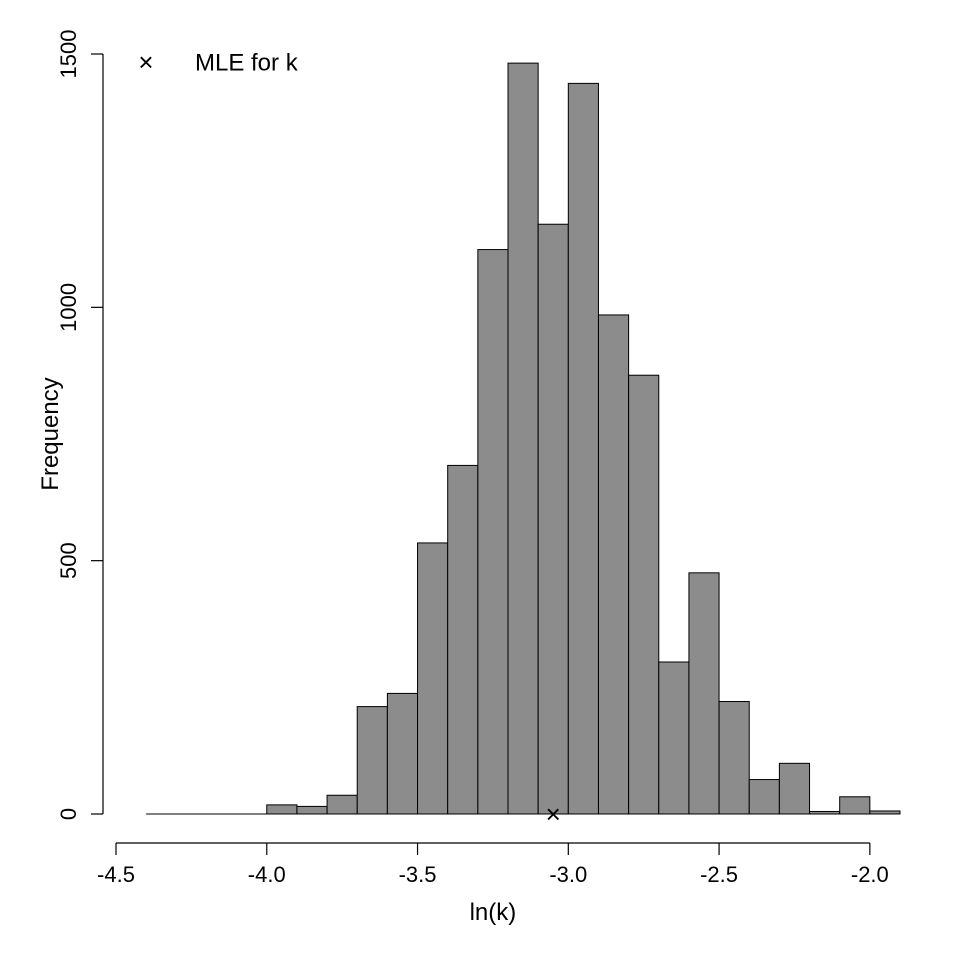 This screenshot has width=960, height=960. Describe the element at coordinates (493, 912) in the screenshot. I see `x-axis-title: ln(k)` at that location.